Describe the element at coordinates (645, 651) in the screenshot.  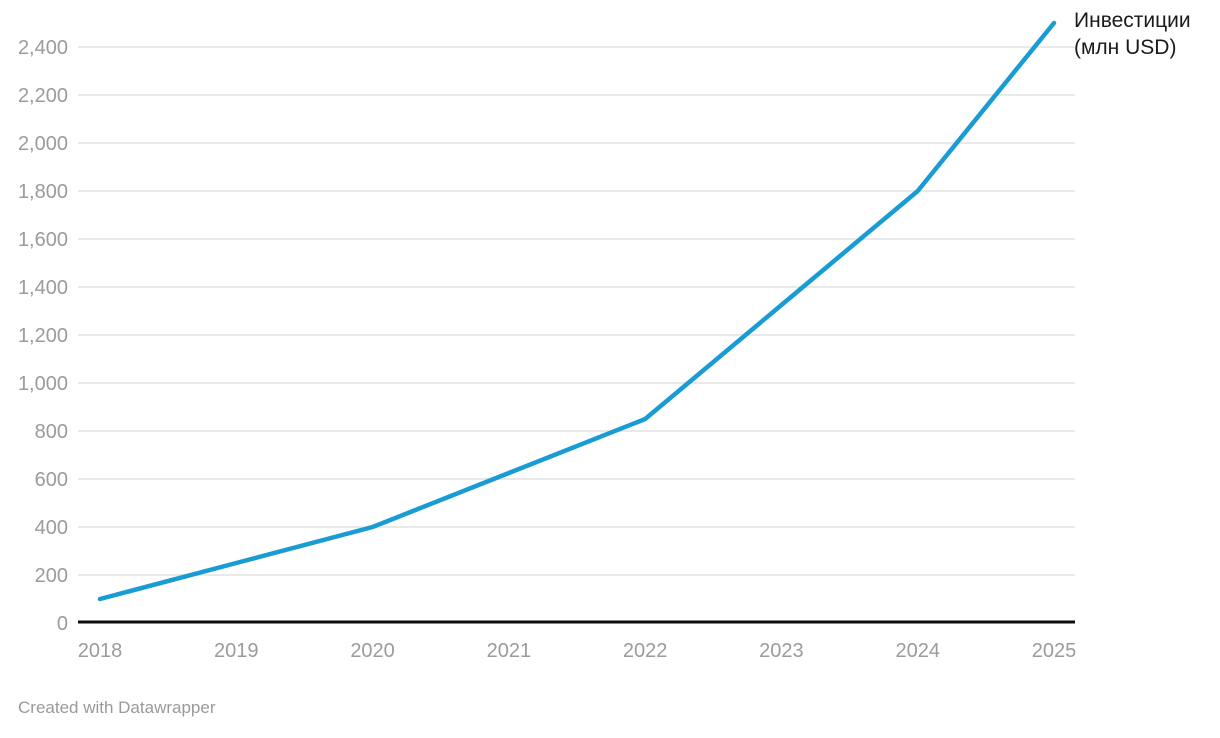
I see `x-tick-label: 2022` at that location.